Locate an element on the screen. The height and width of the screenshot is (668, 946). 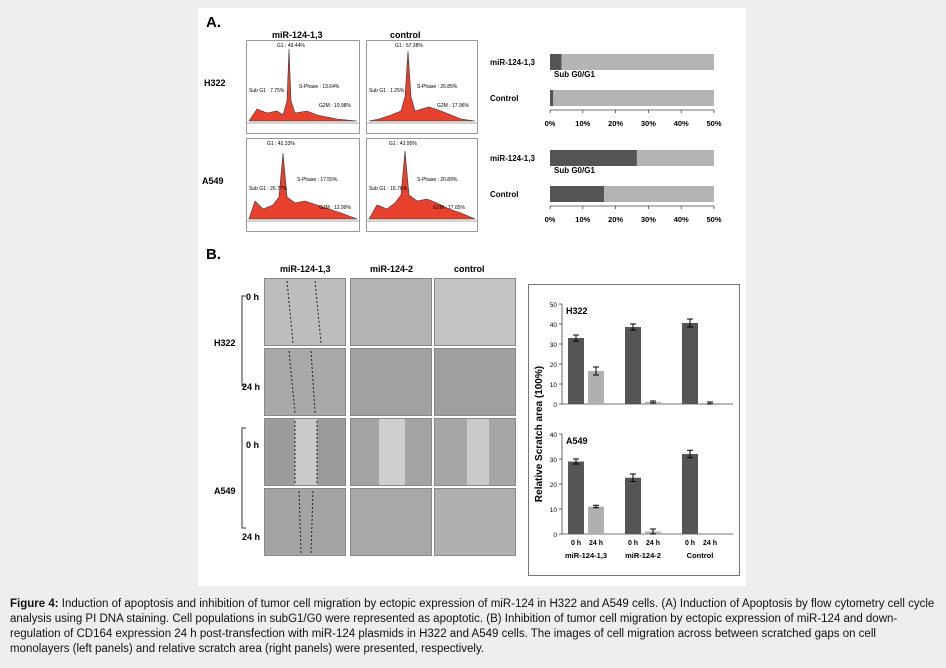
y-axis-label: Relative Scratch area (100%) is located at coordinates (539, 434).